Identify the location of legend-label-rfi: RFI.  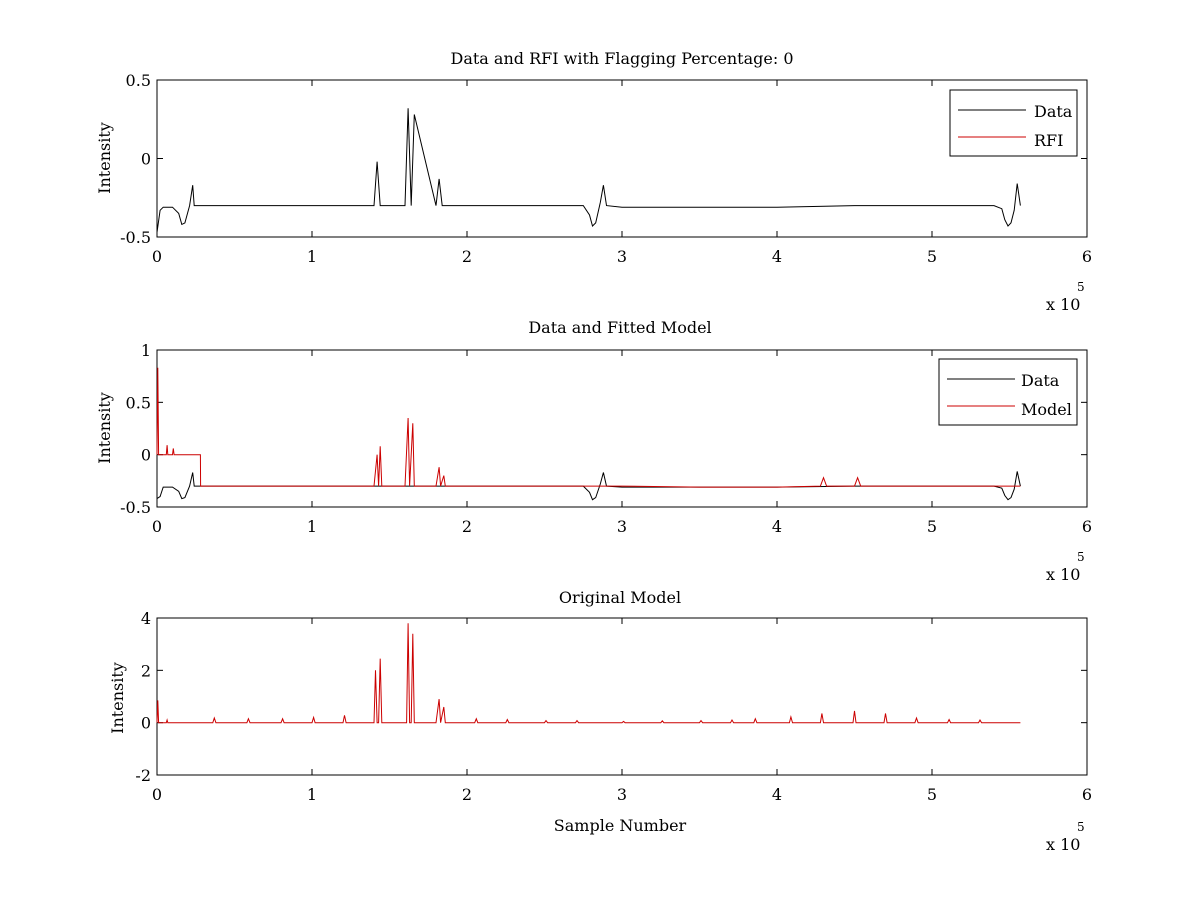
(1048, 140).